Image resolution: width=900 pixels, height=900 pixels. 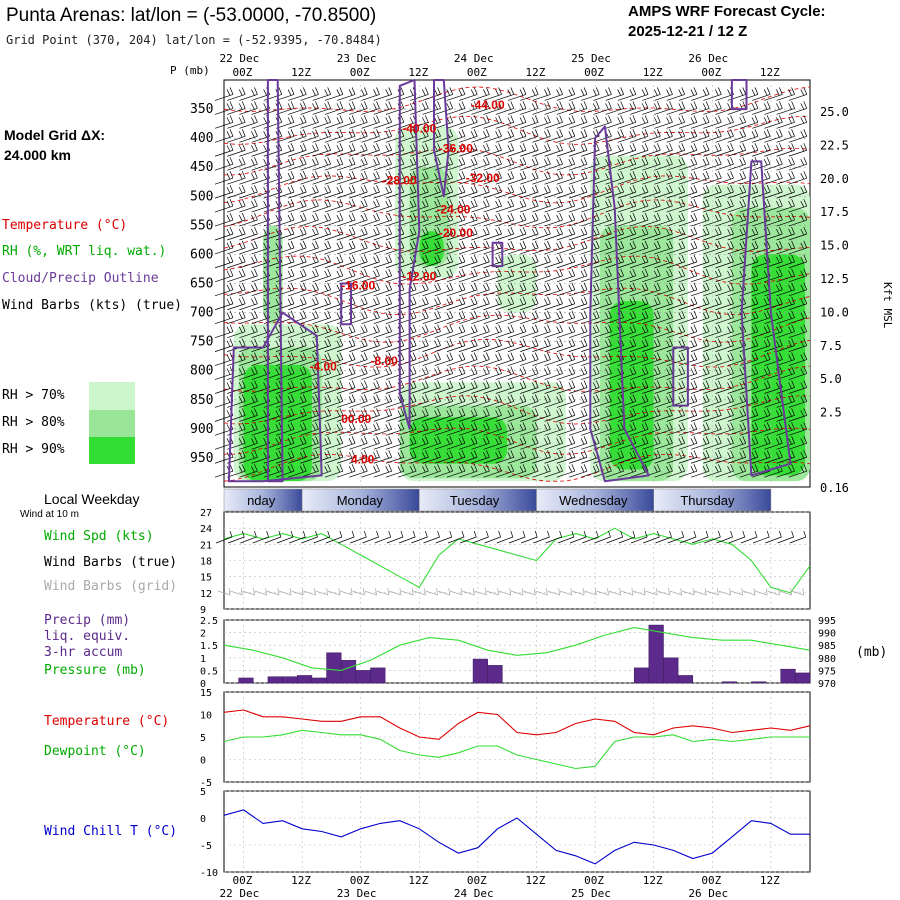 I want to click on pressure-tick-label: 450, so click(x=201, y=167).